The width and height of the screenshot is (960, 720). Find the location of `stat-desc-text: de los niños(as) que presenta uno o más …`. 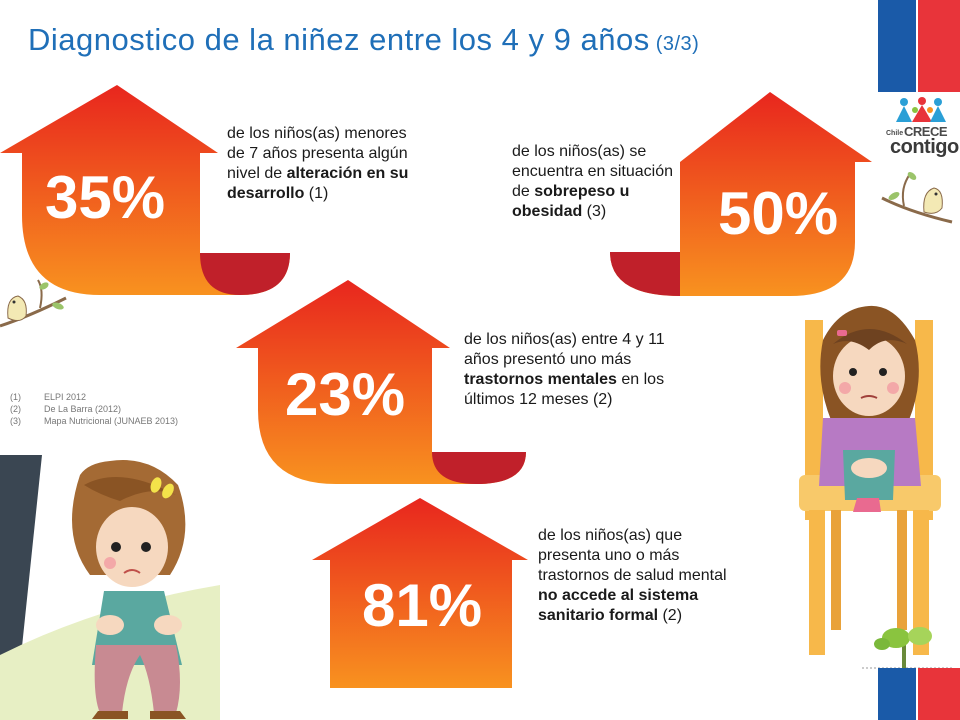

stat-desc-text: de los niños(as) que presenta uno o más … is located at coordinates (632, 555).